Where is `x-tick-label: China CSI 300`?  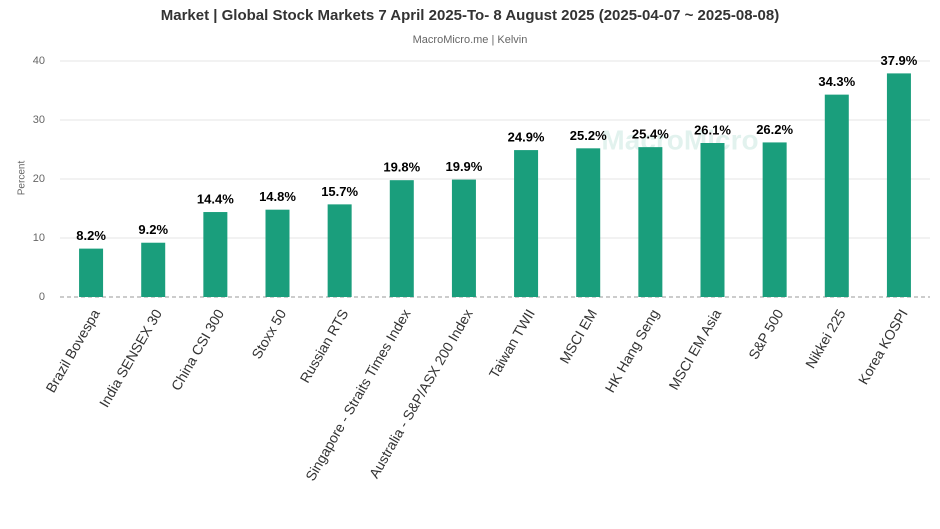 x-tick-label: China CSI 300 is located at coordinates (197, 349).